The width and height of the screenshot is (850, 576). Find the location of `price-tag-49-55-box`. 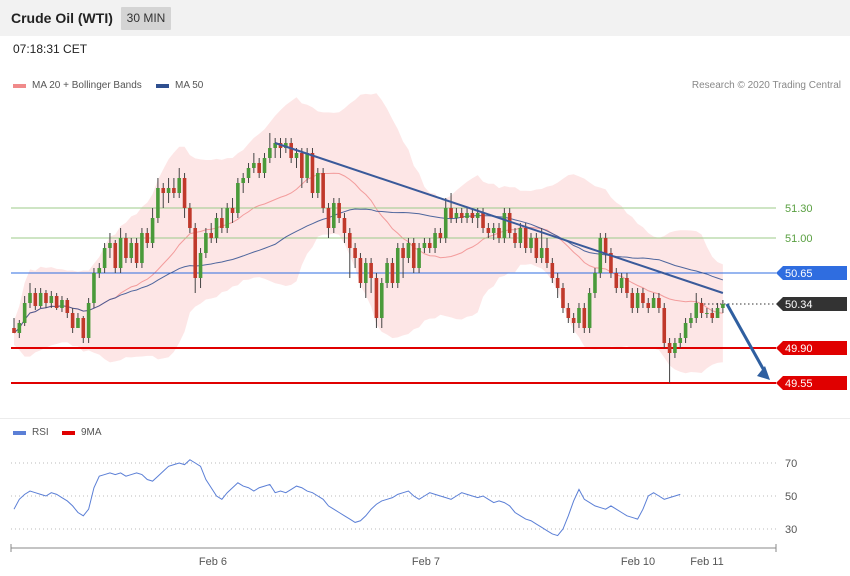

price-tag-49-55-box is located at coordinates (811, 383).